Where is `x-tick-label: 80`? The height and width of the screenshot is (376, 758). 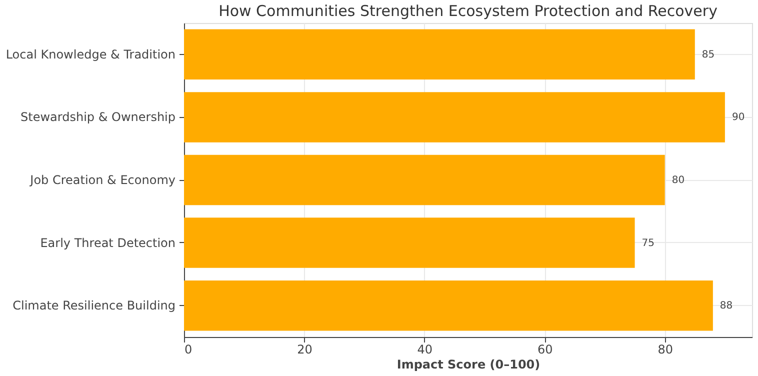
x-tick-label: 80 is located at coordinates (665, 349).